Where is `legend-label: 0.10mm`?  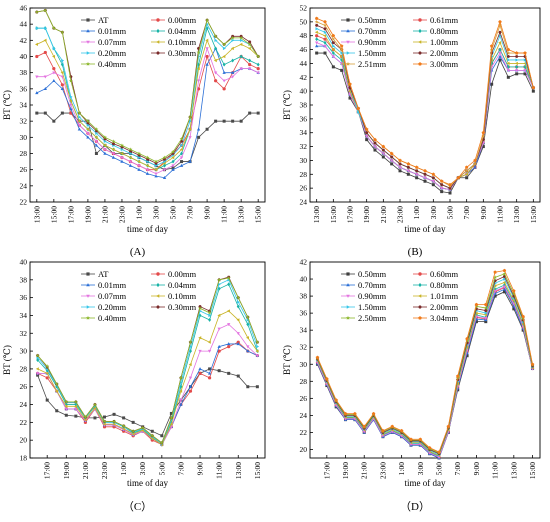 legend-label: 0.10mm is located at coordinates (182, 296).